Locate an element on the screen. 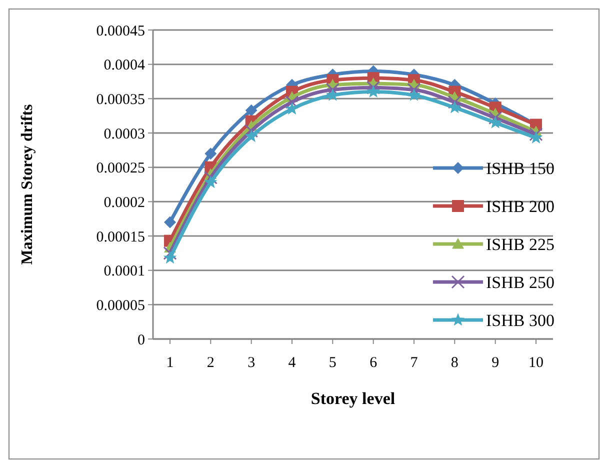 Image resolution: width=610 pixels, height=470 pixels. x-tick-label: 8 is located at coordinates (454, 363).